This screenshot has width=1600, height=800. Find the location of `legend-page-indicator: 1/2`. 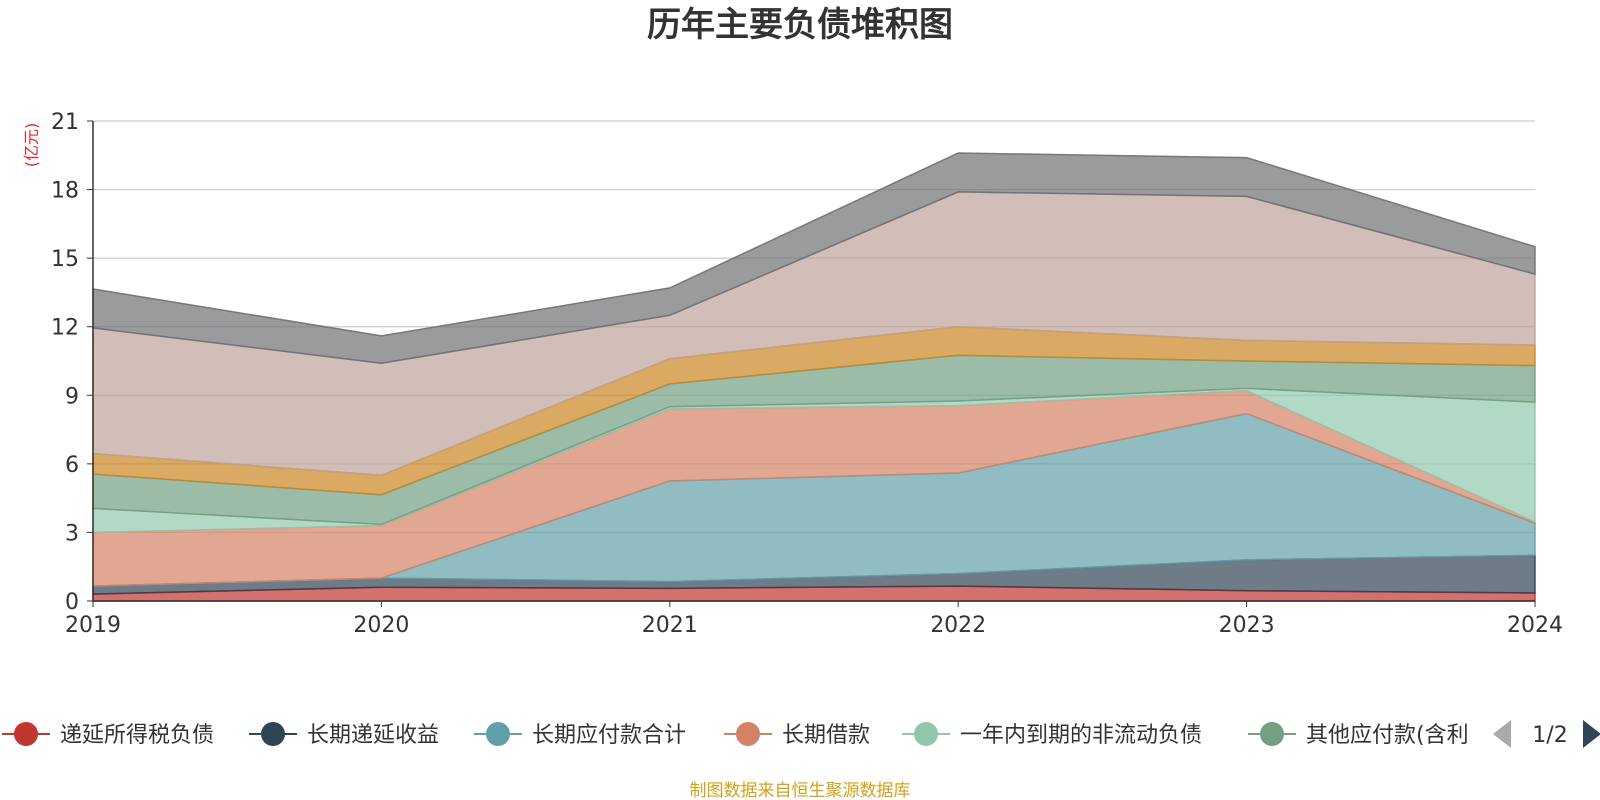

legend-page-indicator: 1/2 is located at coordinates (1549, 735).